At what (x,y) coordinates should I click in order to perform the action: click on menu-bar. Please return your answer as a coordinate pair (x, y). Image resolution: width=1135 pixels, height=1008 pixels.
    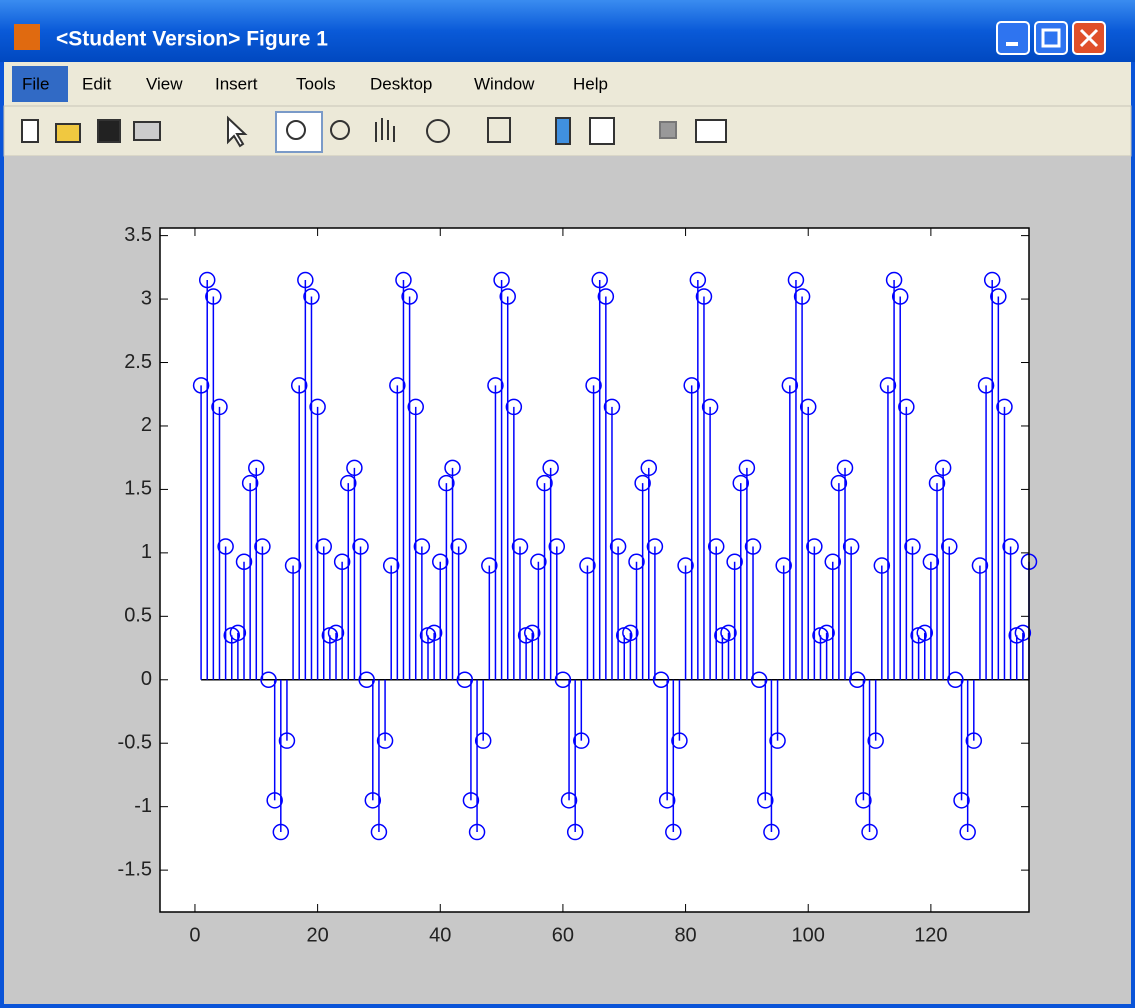
    Looking at the image, I should click on (567, 84).